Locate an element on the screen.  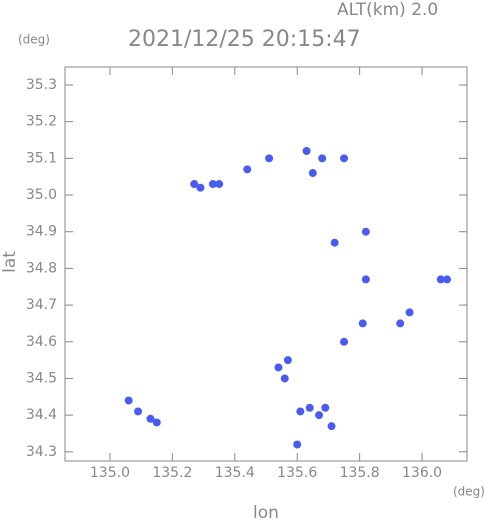
x-tick-label: 135.2 is located at coordinates (172, 473).